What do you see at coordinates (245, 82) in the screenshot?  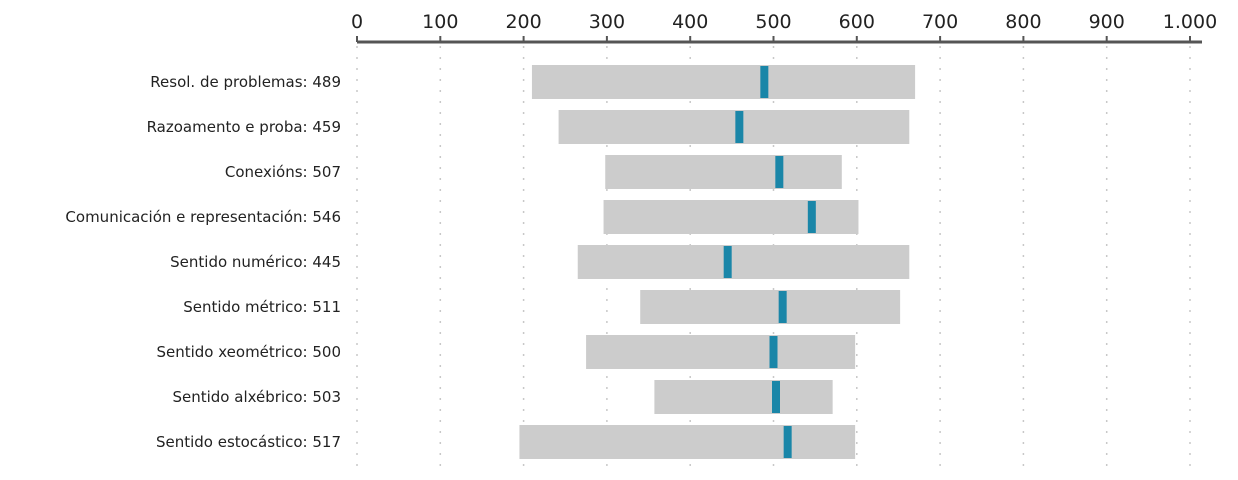 I see `category-label: Resol. de problemas: 489` at bounding box center [245, 82].